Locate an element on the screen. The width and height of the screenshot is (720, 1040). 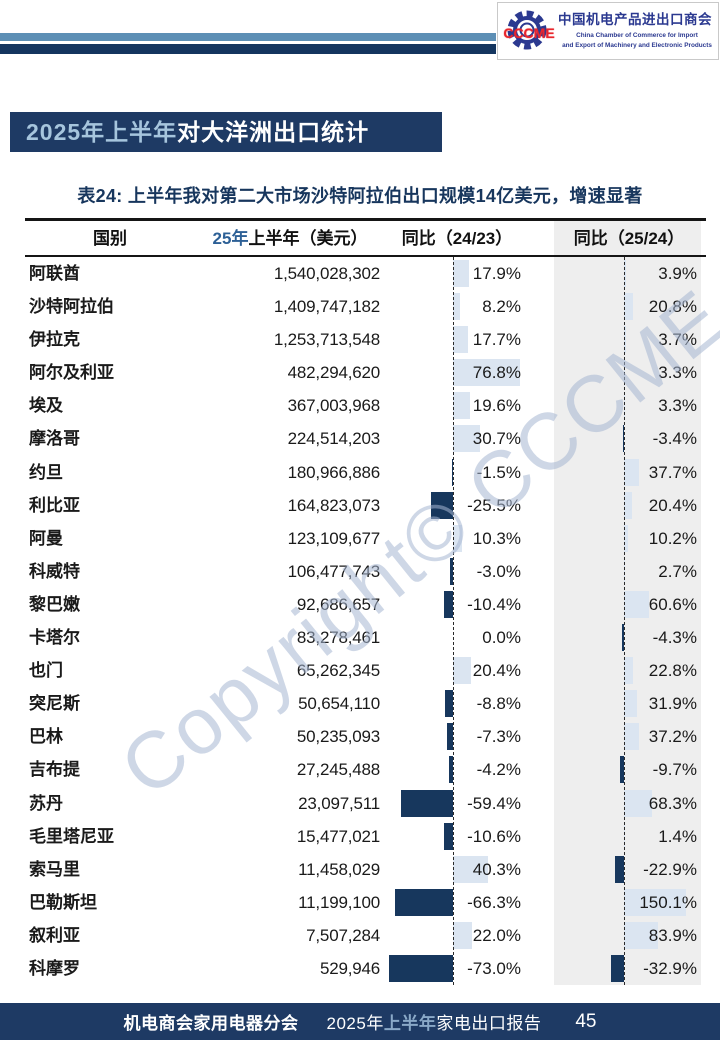
col-header-yoy-25-24: 同比（25/24） is located at coordinates (629, 238).